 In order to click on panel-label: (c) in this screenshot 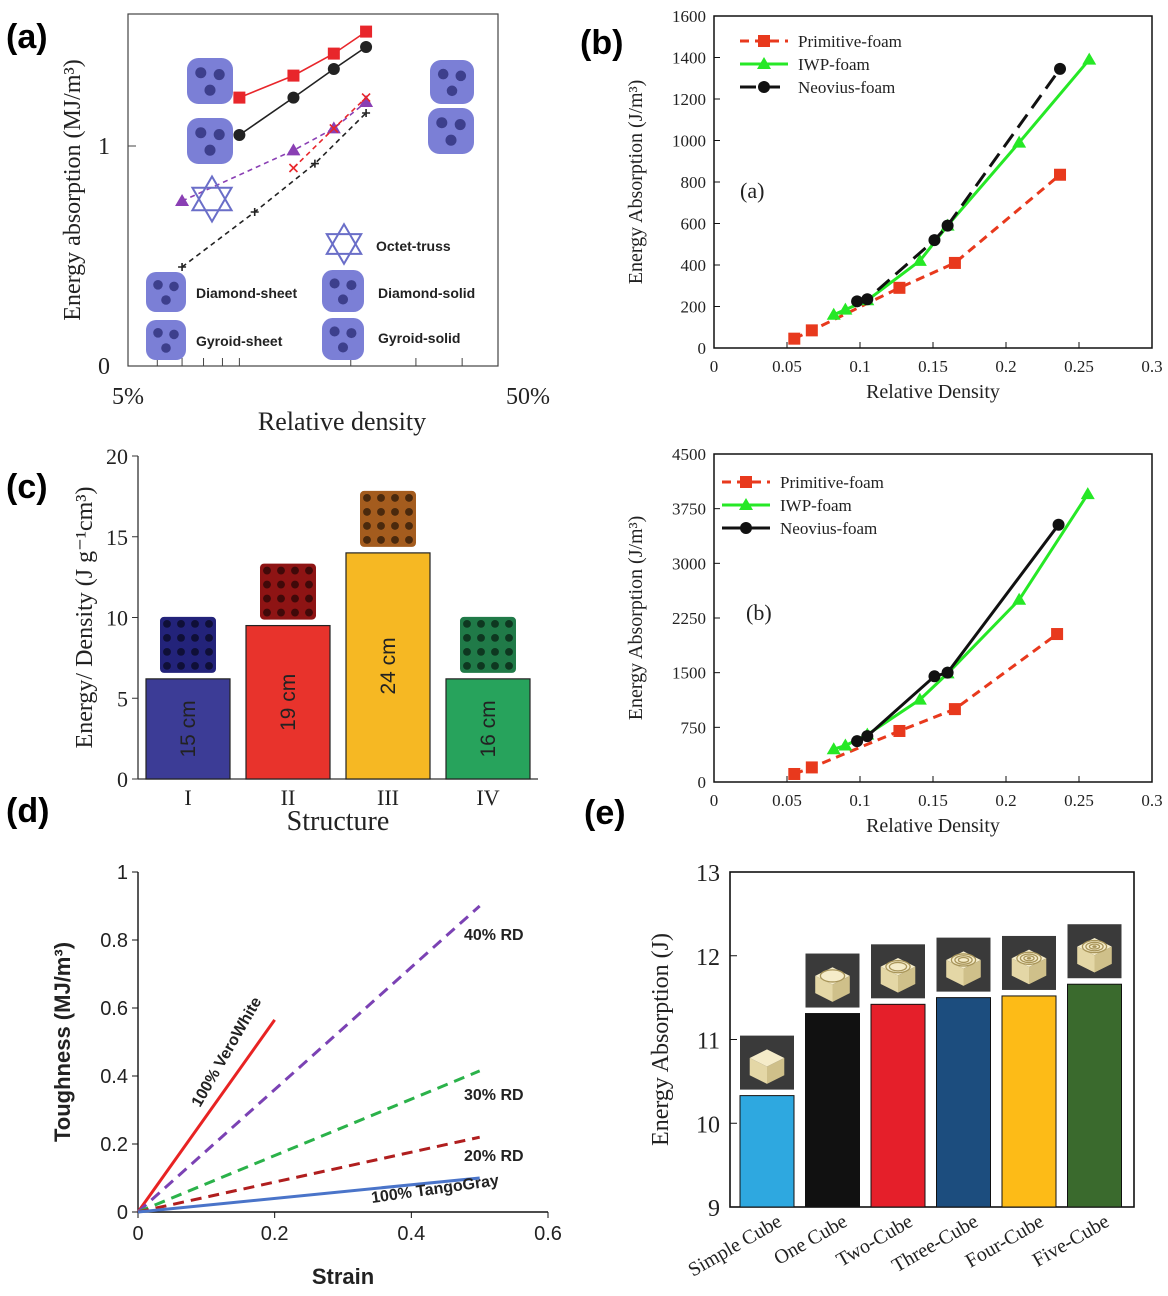, I will do `click(27, 487)`.